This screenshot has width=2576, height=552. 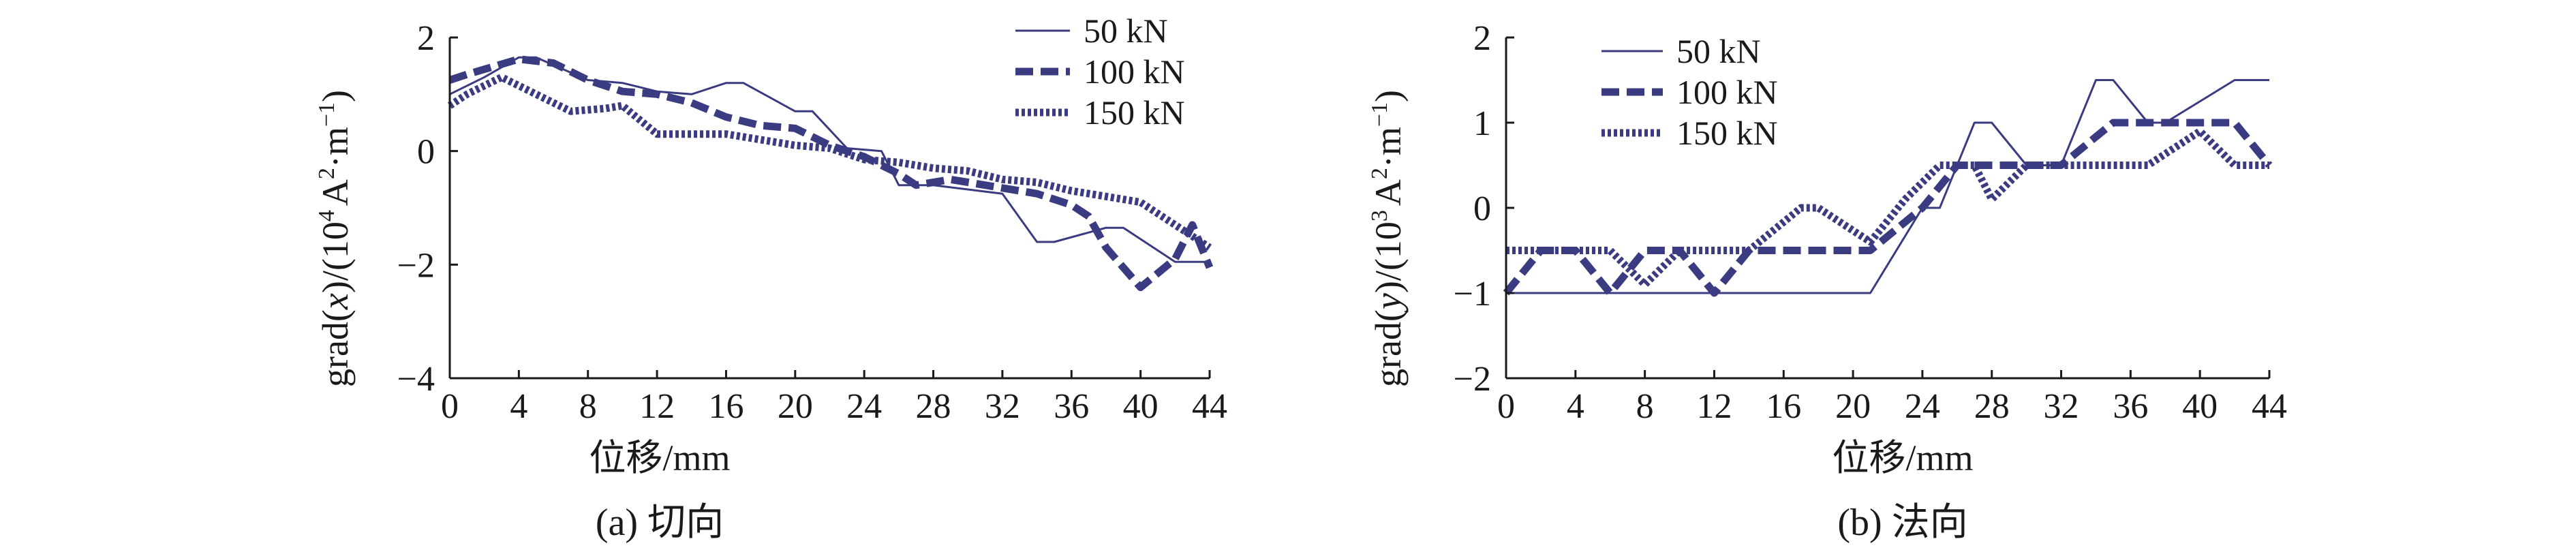 What do you see at coordinates (1902, 523) in the screenshot?
I see `panel-b-caption: (b) 法向` at bounding box center [1902, 523].